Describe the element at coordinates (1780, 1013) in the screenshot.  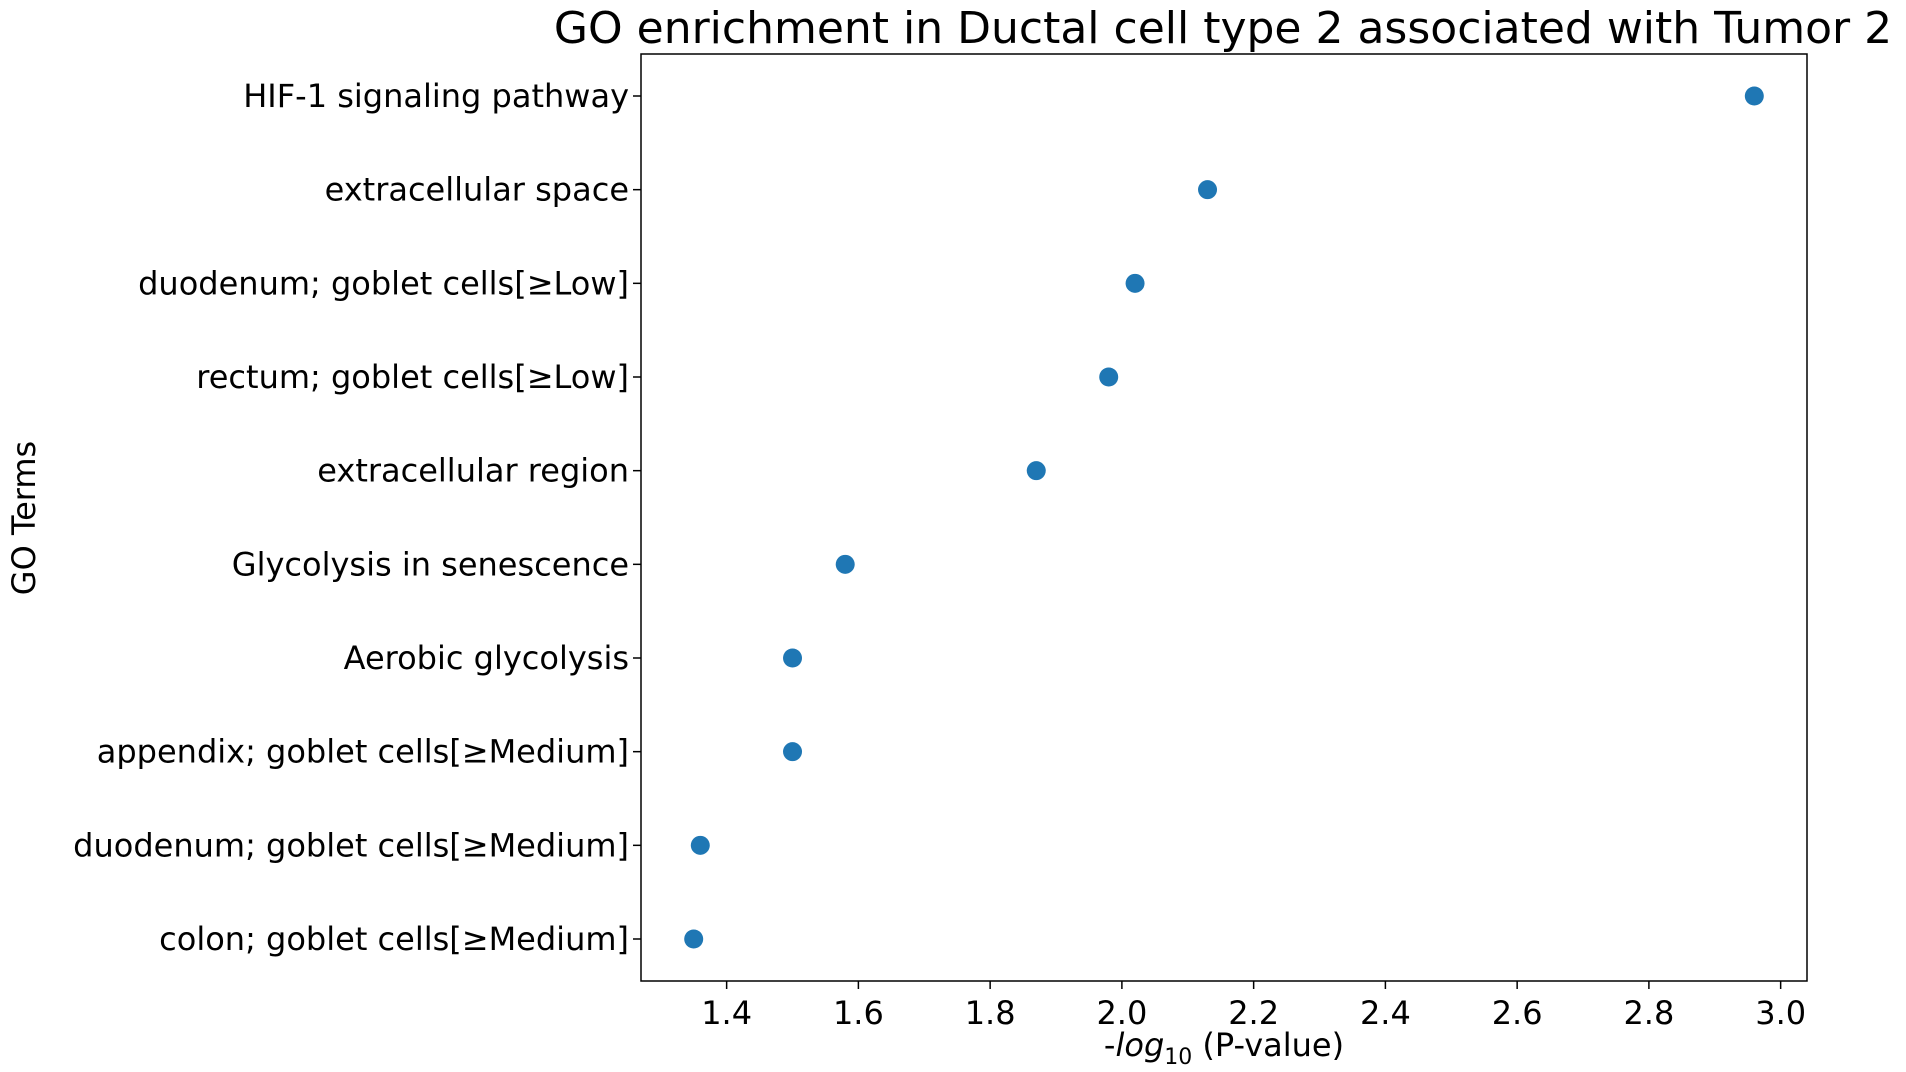
I see `x-tick-label: 3.0` at that location.